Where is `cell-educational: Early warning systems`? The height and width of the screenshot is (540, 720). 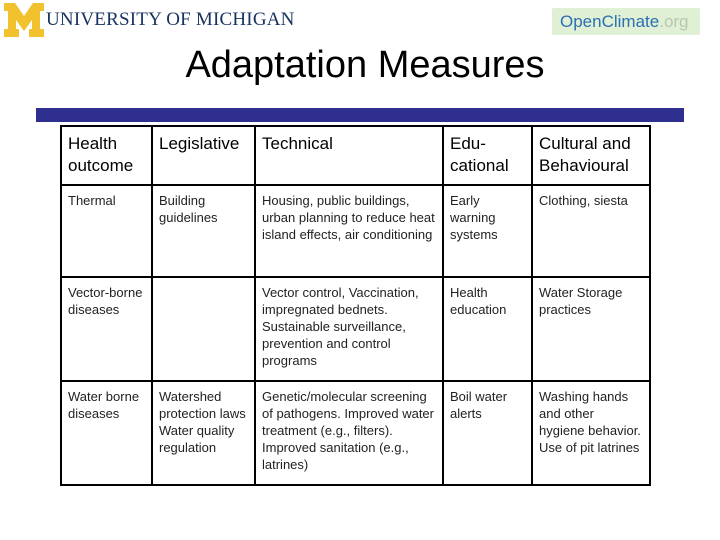
cell-educational: Early warning systems is located at coordinates (487, 231).